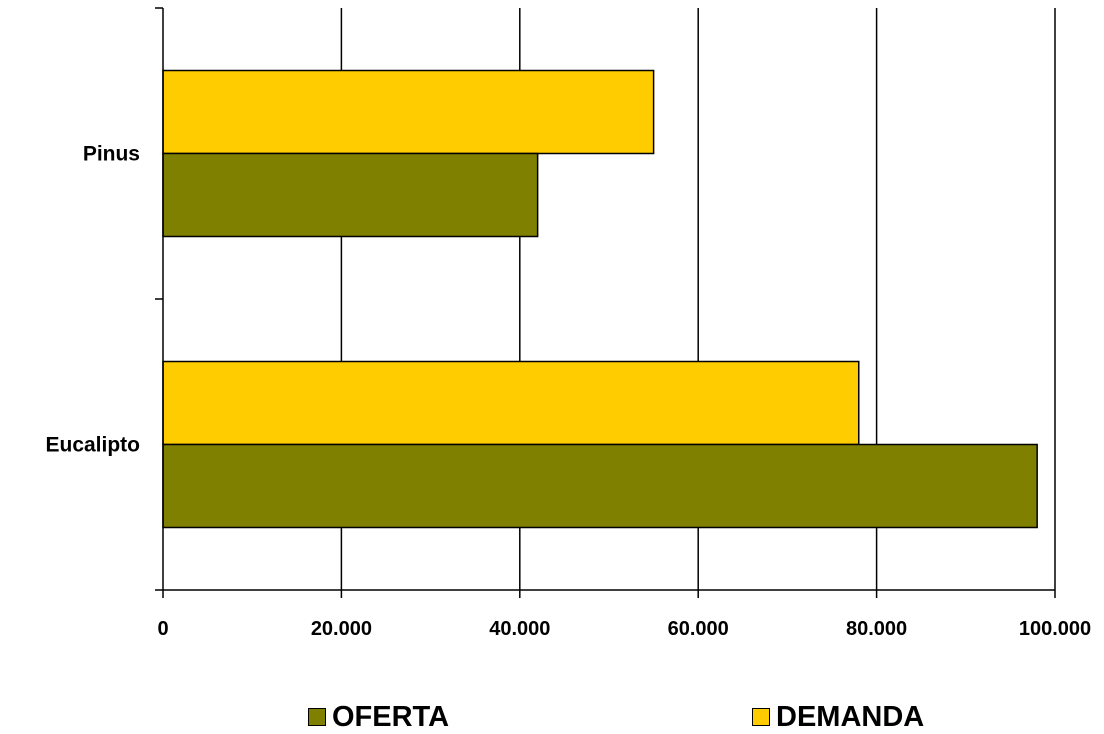  What do you see at coordinates (511, 403) in the screenshot?
I see `bar-demanda-eucalipto` at bounding box center [511, 403].